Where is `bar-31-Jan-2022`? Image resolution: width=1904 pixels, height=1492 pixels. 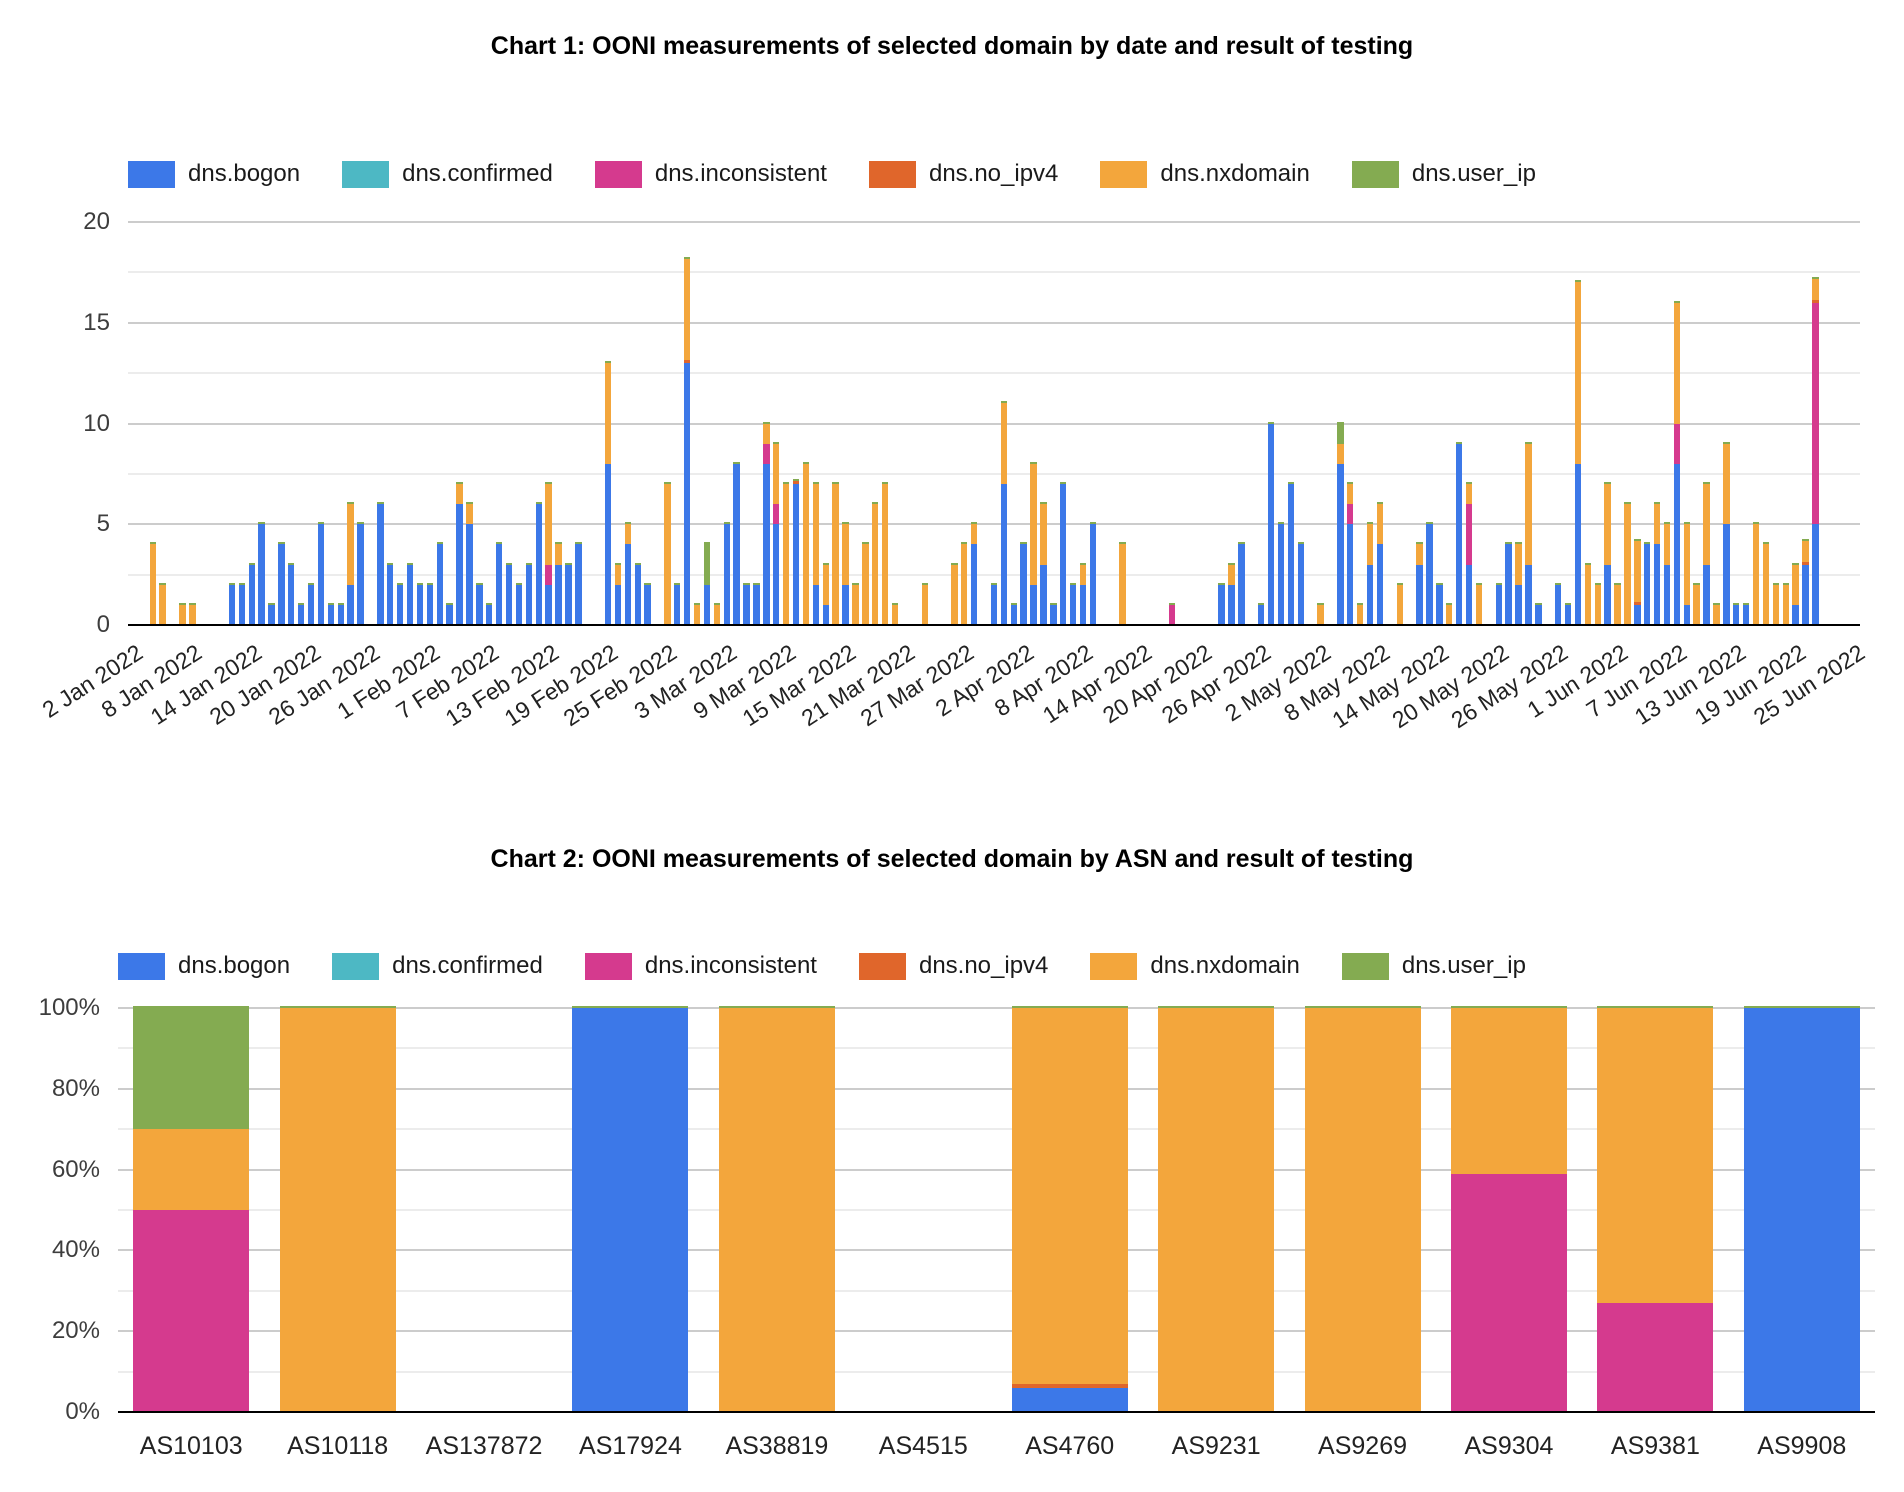
bar-31-Jan-2022 is located at coordinates (420, 603).